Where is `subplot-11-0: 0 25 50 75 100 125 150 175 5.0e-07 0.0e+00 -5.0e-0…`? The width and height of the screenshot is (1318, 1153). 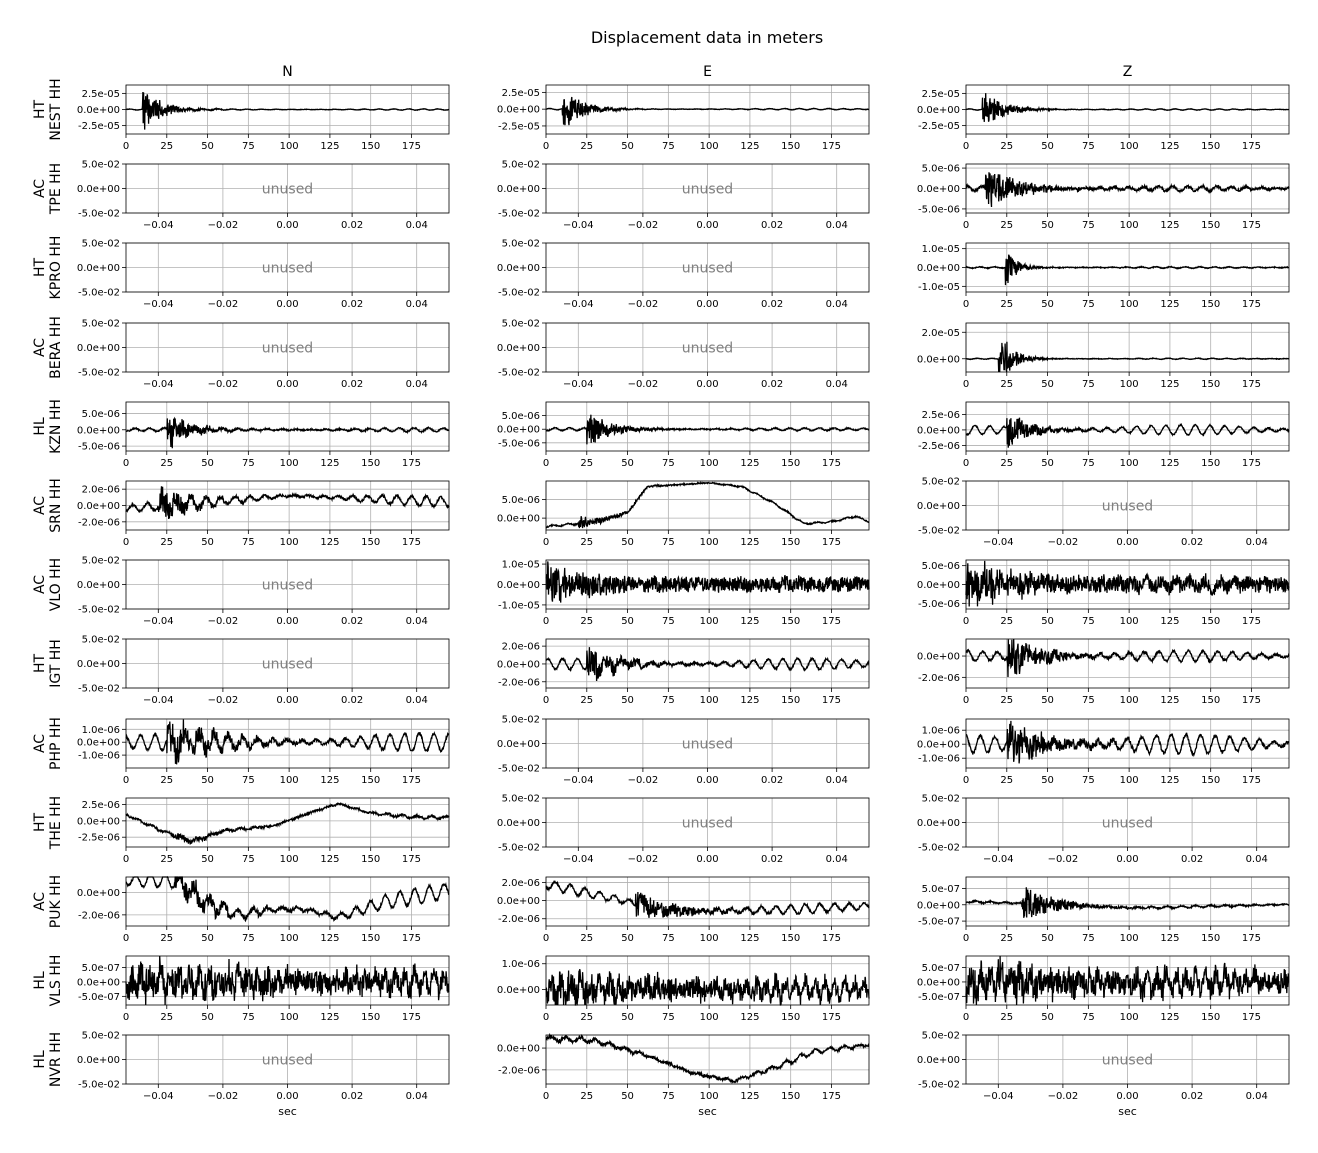
subplot-11-0: 0 25 50 75 100 125 150 175 5.0e-07 0.0e+00 -5.0e-0… is located at coordinates (263, 989).